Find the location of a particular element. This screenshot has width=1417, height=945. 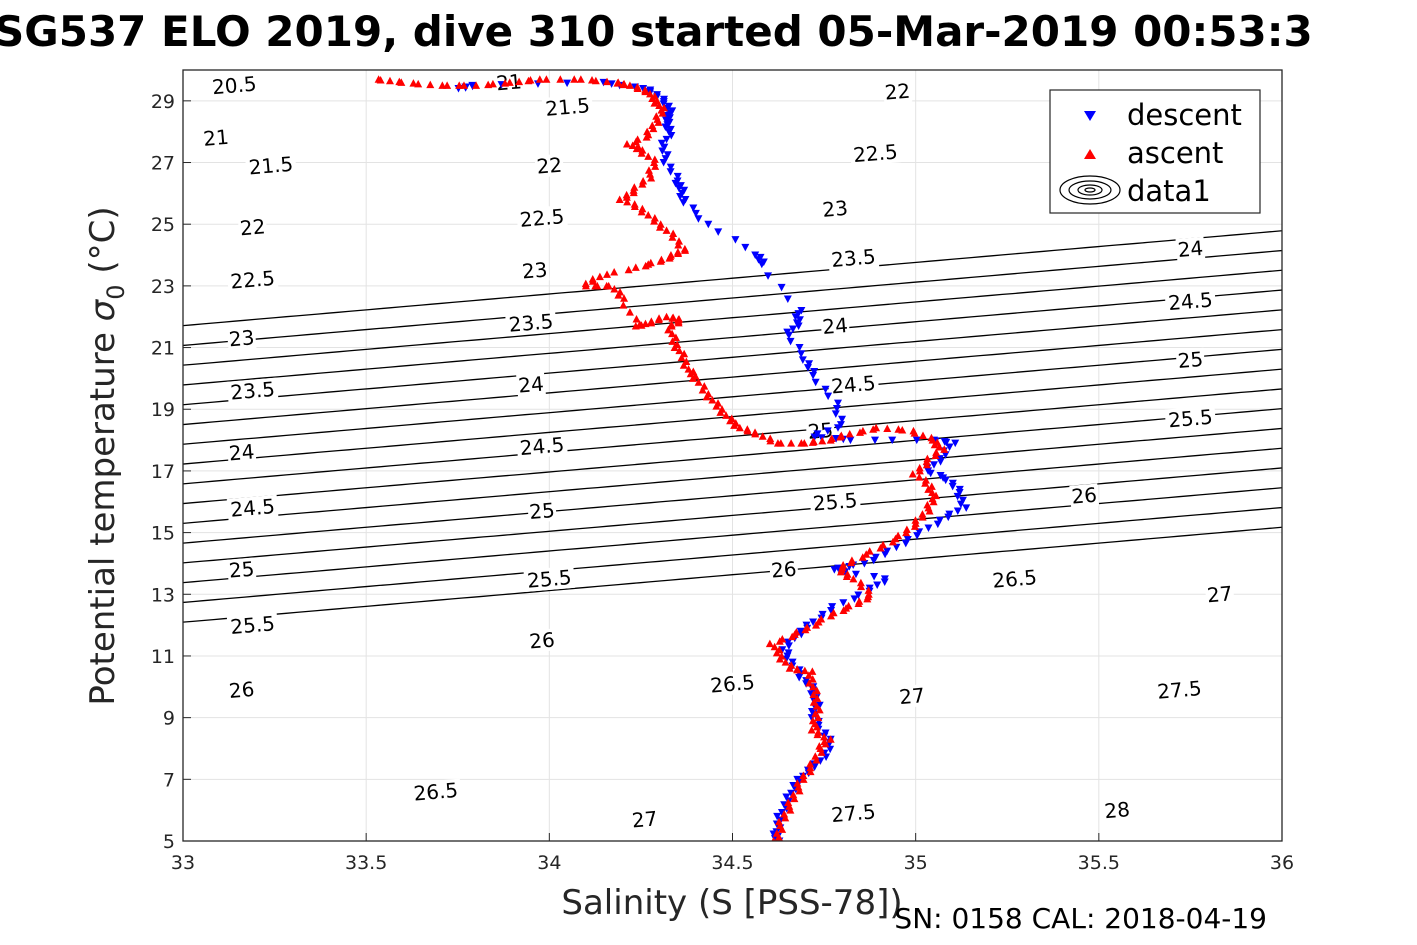

contour-label: 22 is located at coordinates (897, 92).